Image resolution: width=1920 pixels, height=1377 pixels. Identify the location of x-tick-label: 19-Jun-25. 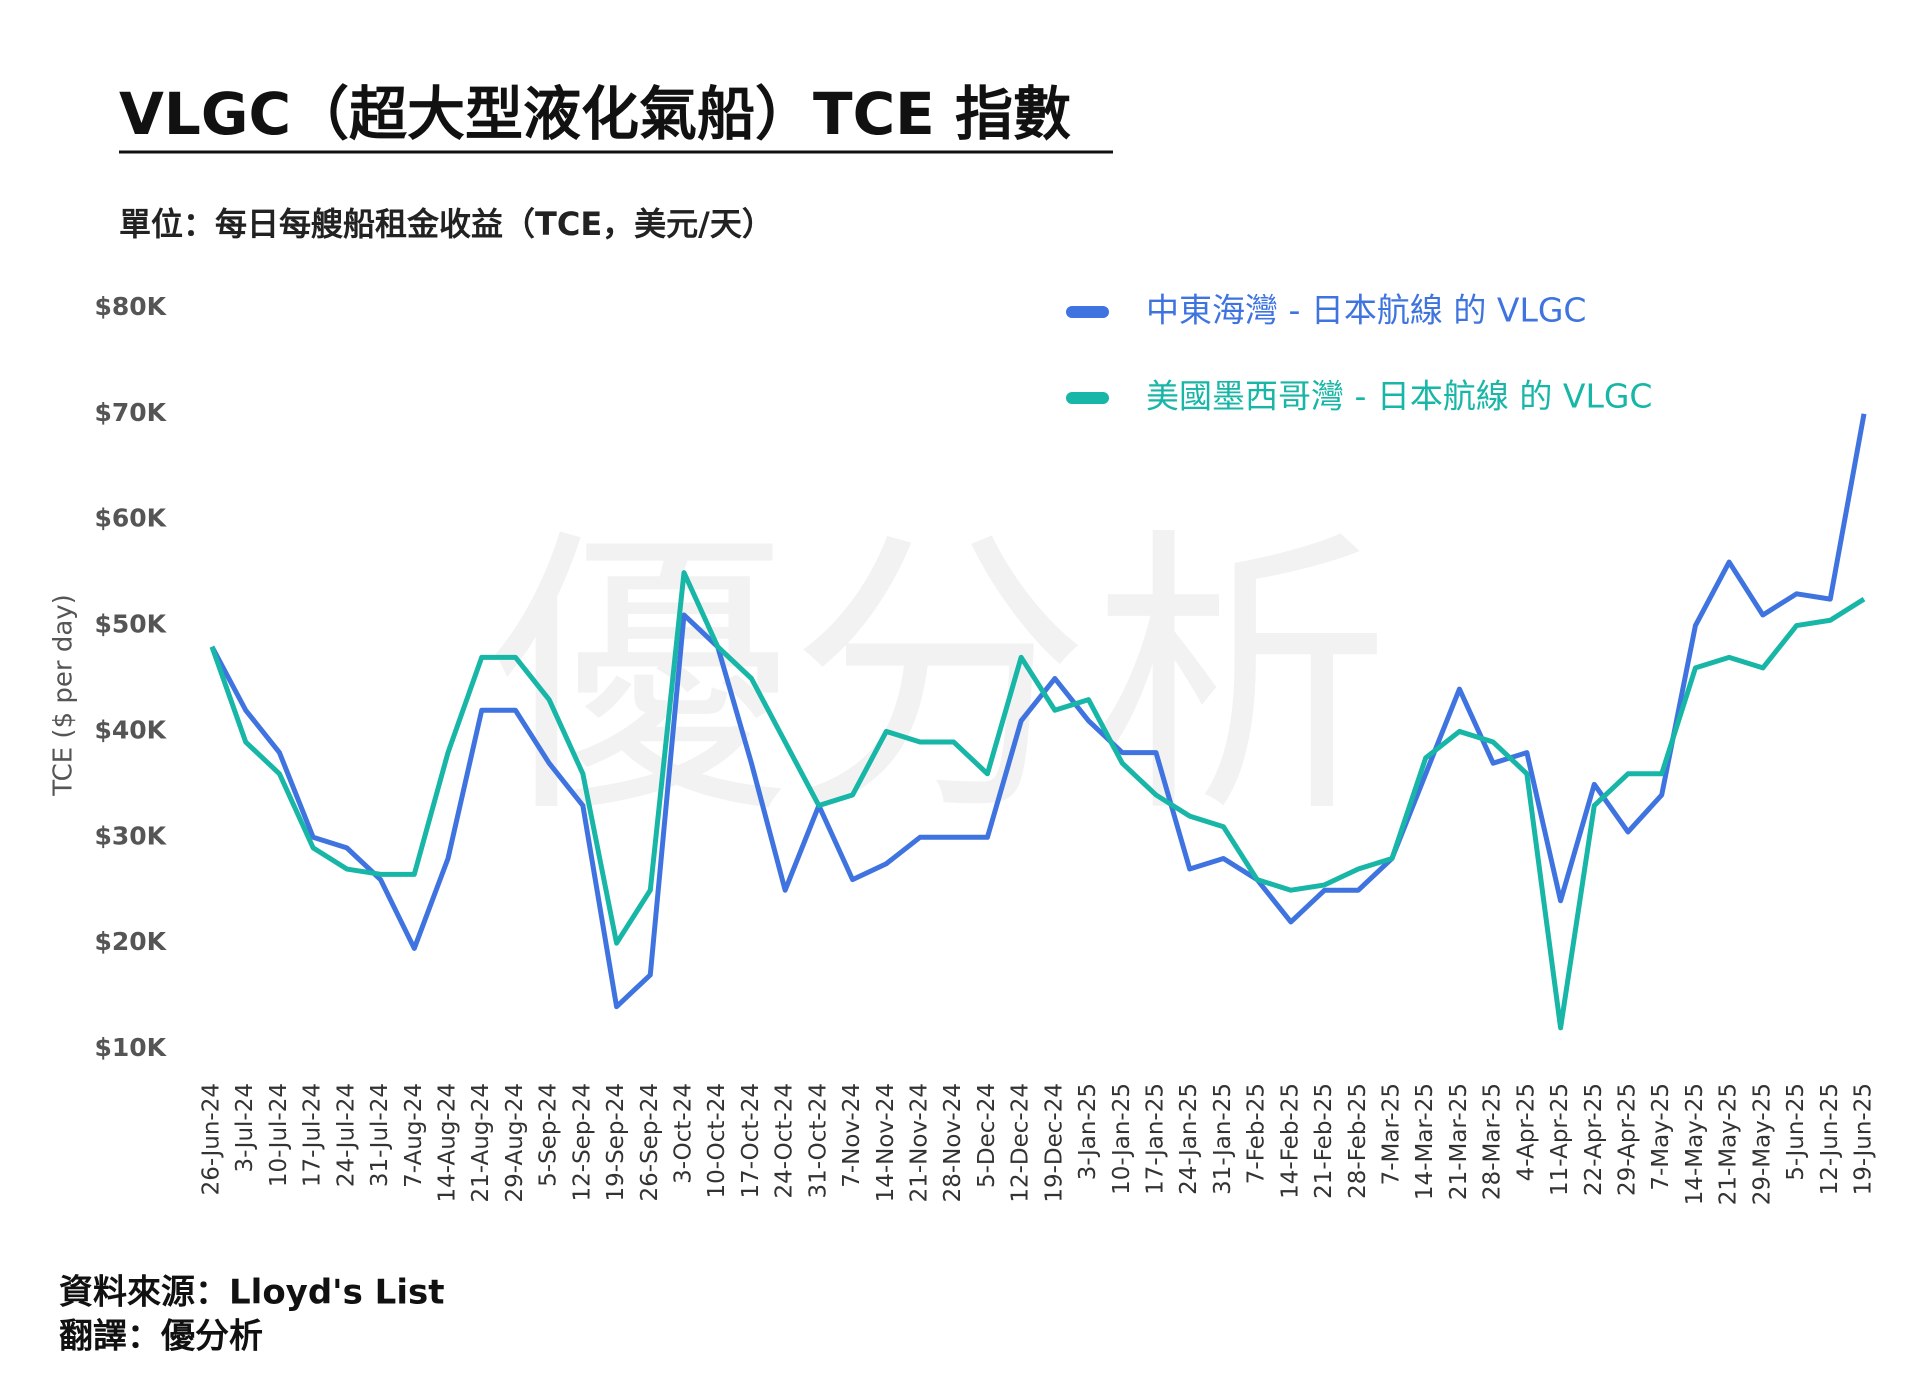
(1864, 1139).